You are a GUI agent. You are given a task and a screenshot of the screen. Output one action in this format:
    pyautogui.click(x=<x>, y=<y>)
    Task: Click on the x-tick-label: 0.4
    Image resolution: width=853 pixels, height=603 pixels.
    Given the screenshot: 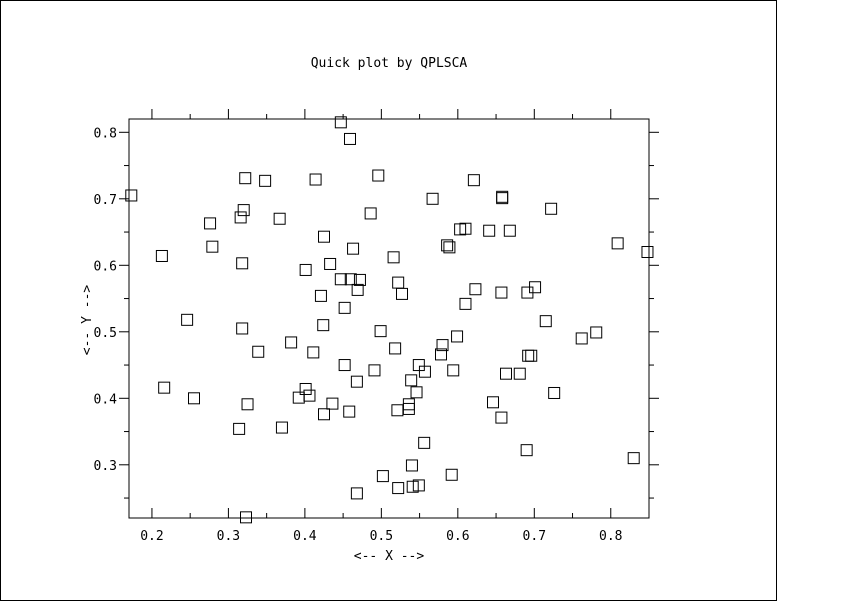 What is the action you would take?
    pyautogui.click(x=305, y=536)
    